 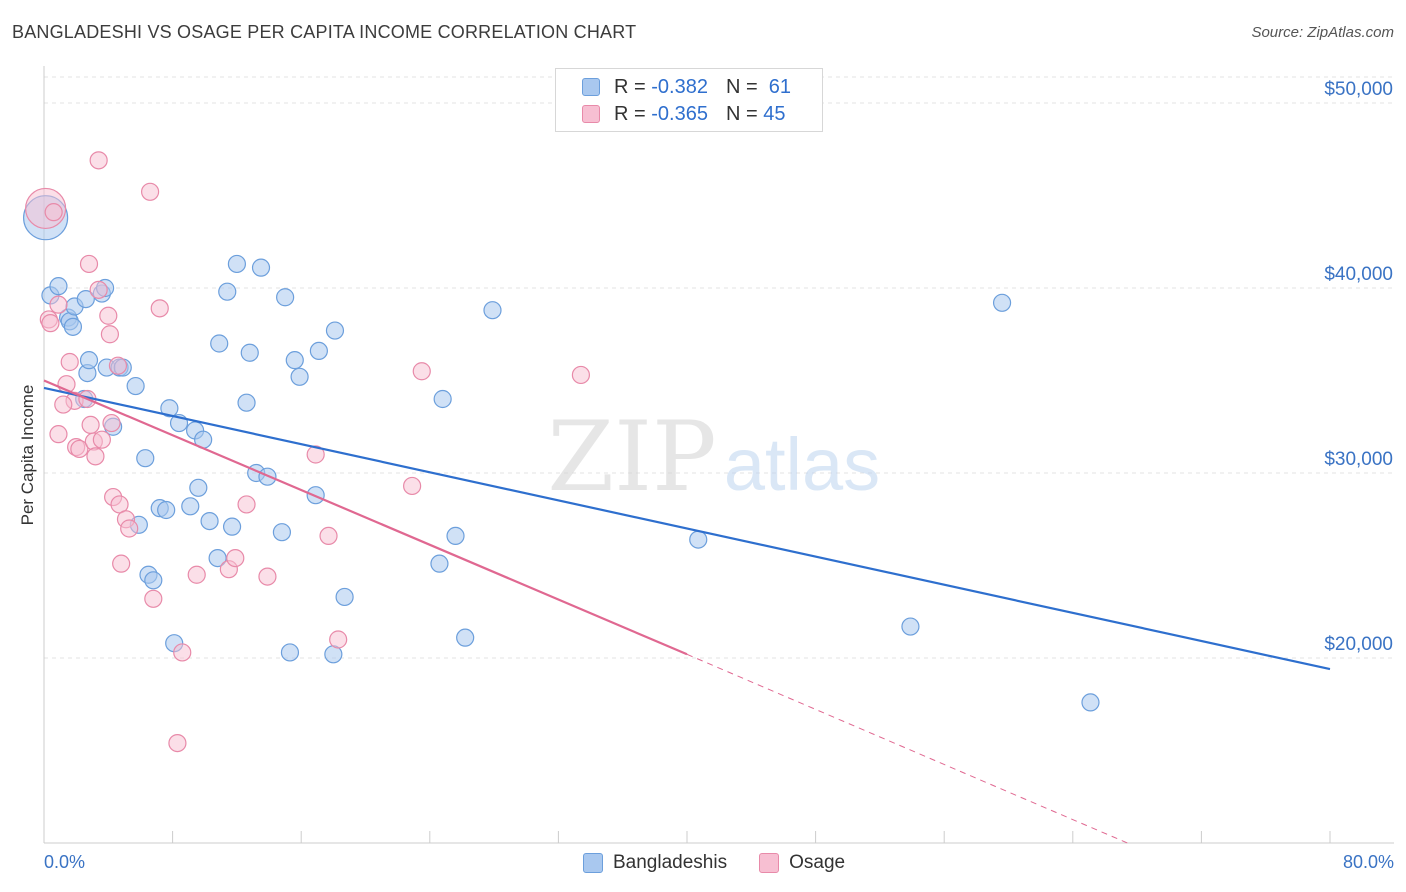 What do you see at coordinates (1358, 274) in the screenshot?
I see `y-tick-label: $40,000` at bounding box center [1358, 274].